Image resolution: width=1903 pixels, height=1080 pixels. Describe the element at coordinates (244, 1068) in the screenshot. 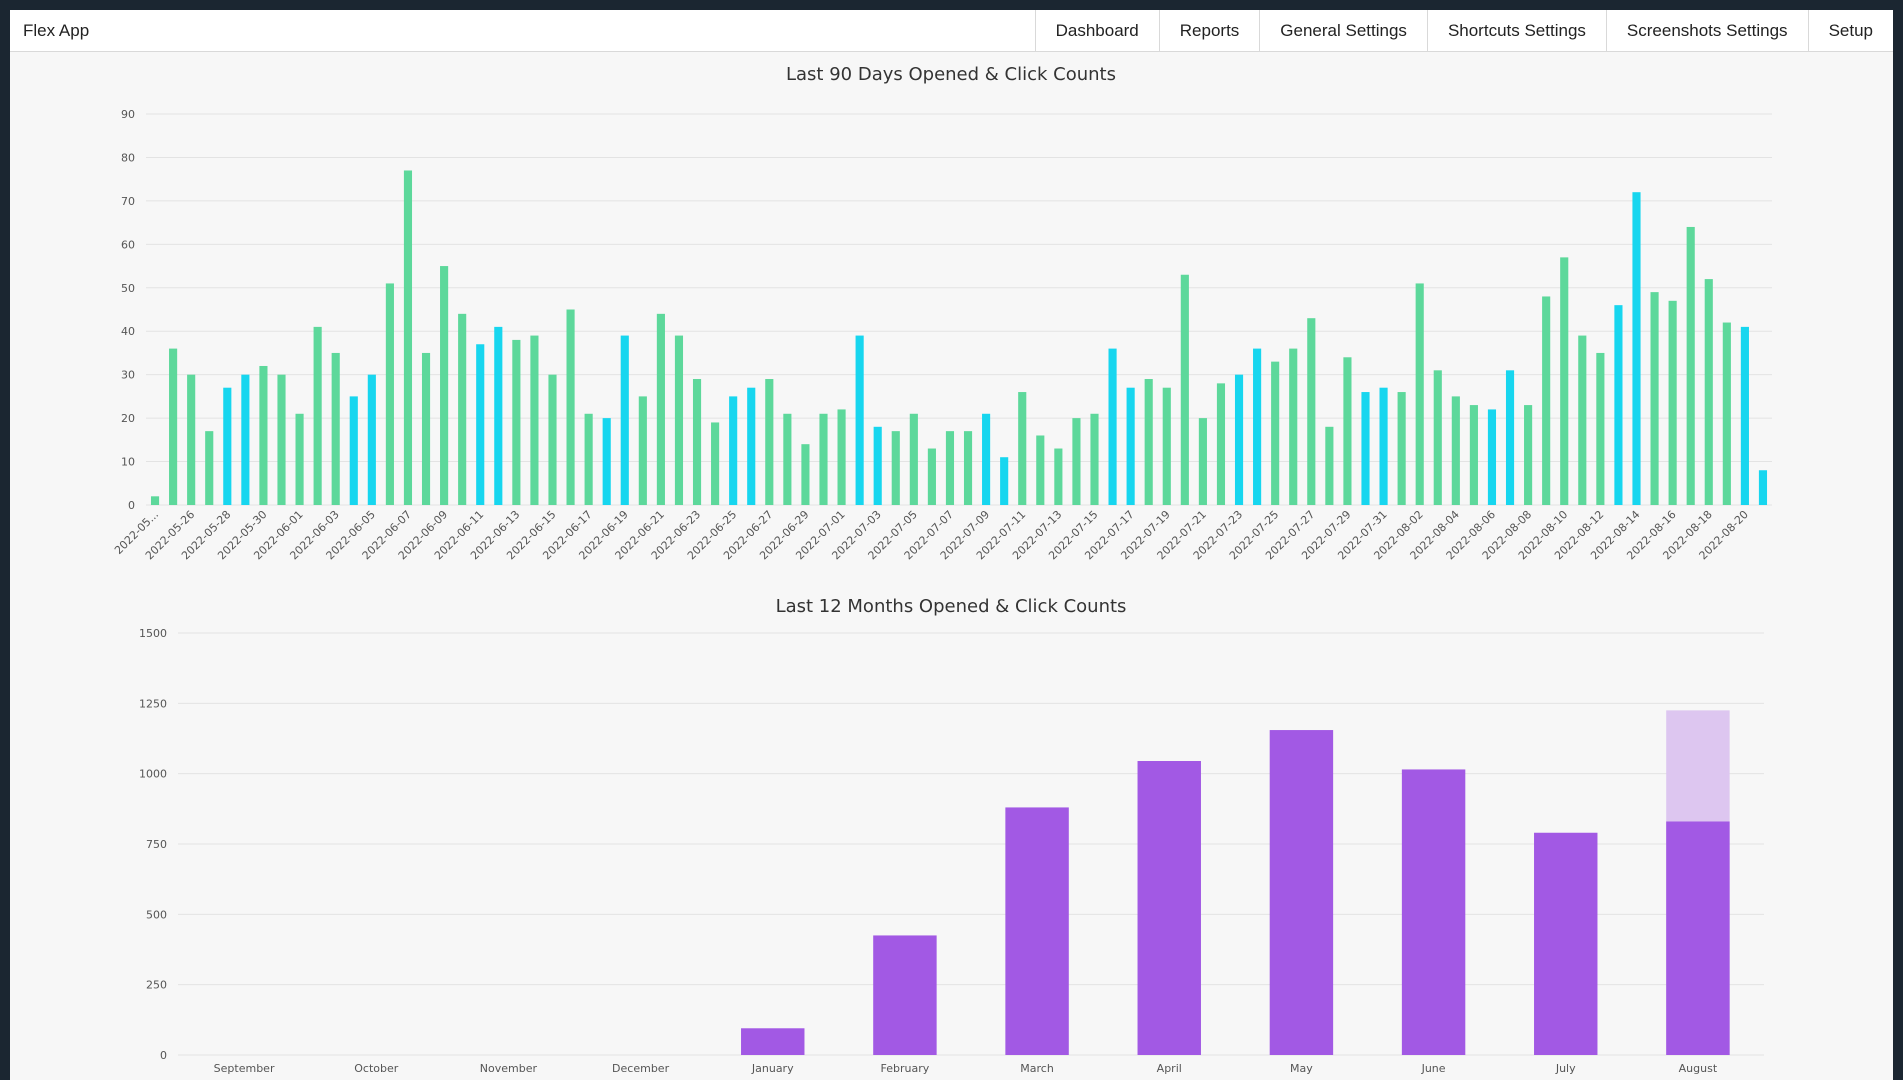

I see `monthly-x-tick: September` at that location.